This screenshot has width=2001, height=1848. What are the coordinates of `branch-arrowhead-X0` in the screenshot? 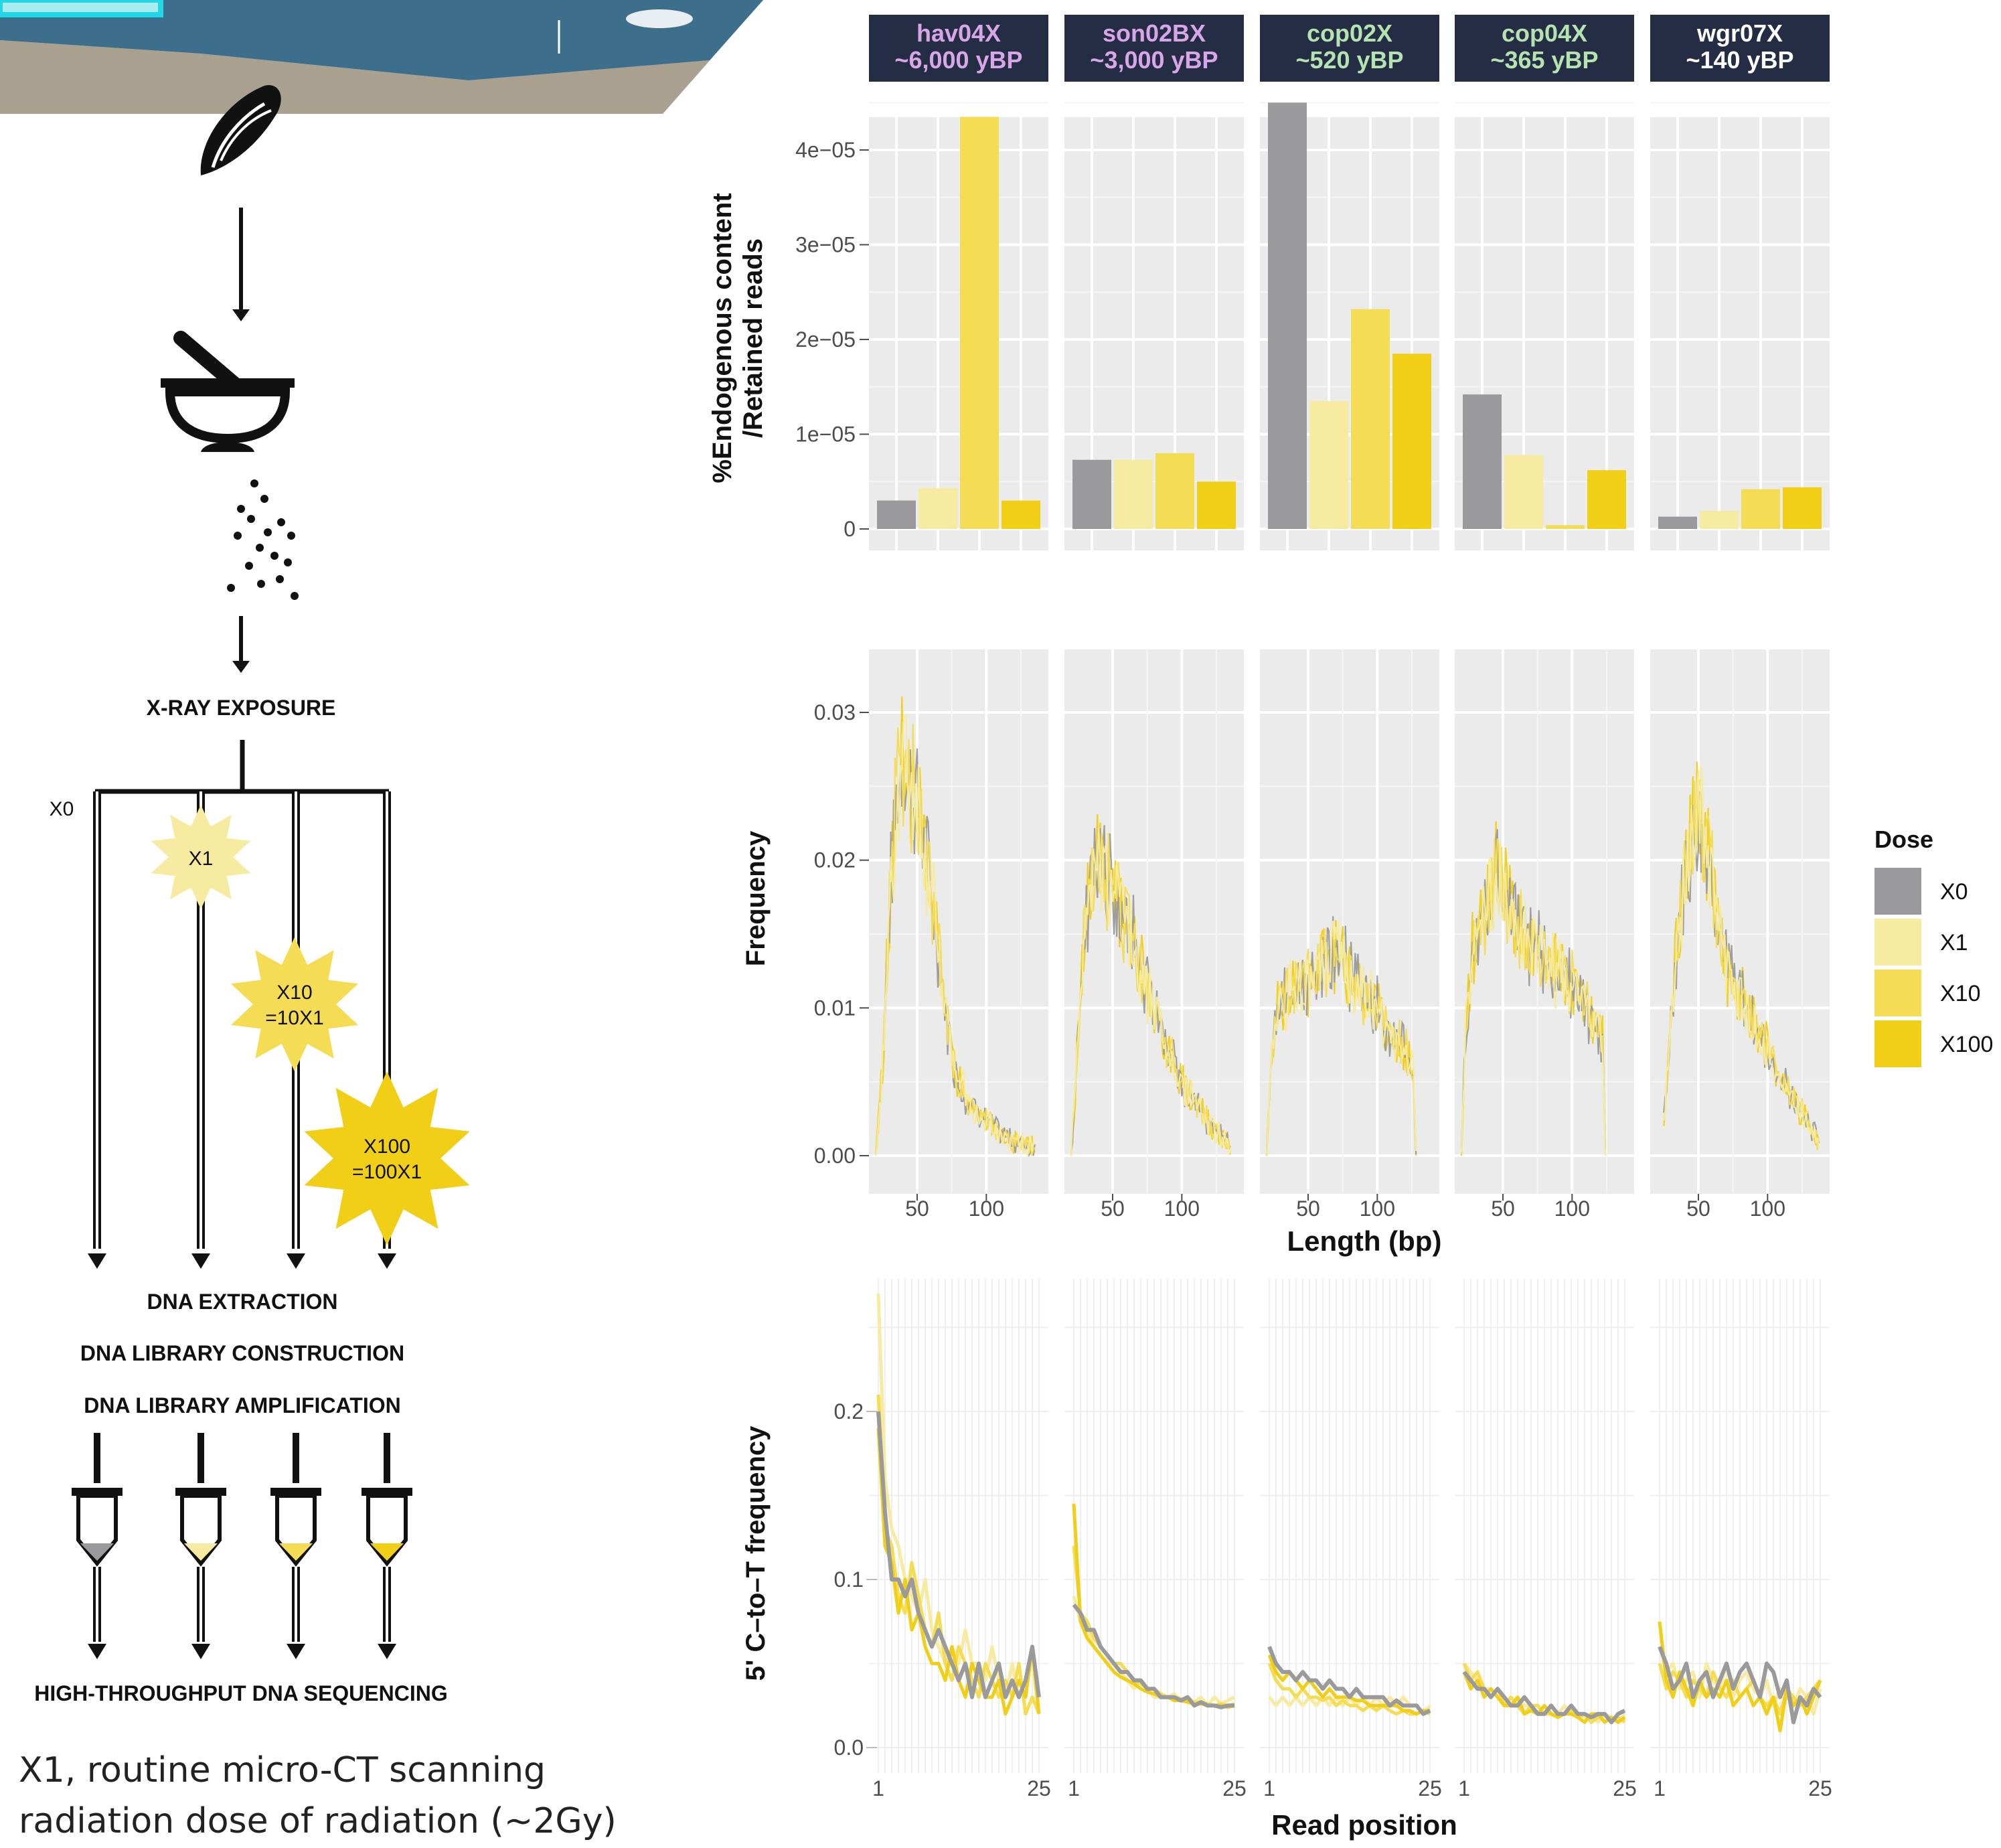 It's located at (97, 1261).